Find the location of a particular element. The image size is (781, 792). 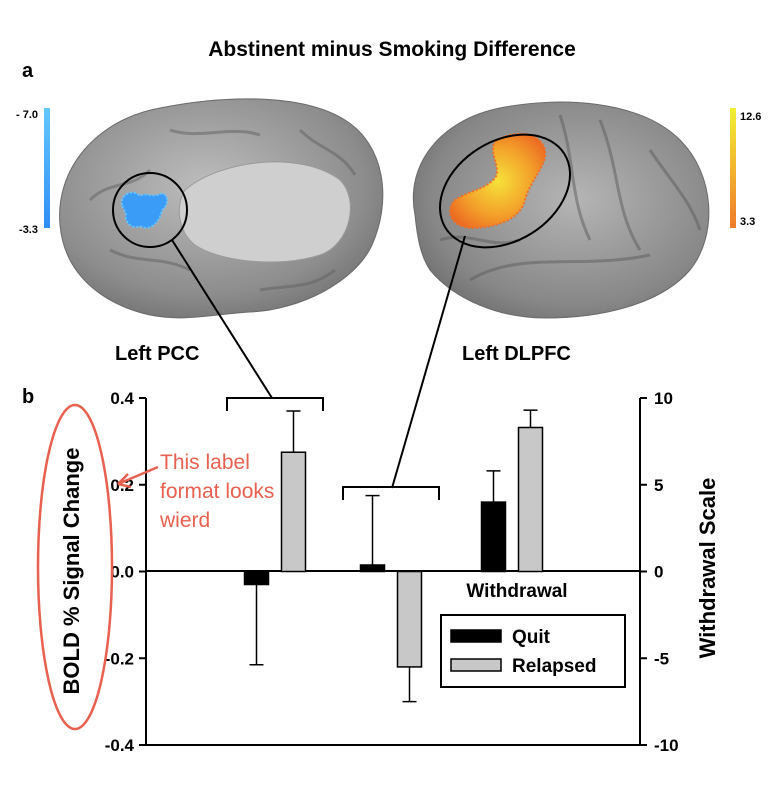

bracket-dlpfc is located at coordinates (391, 493).